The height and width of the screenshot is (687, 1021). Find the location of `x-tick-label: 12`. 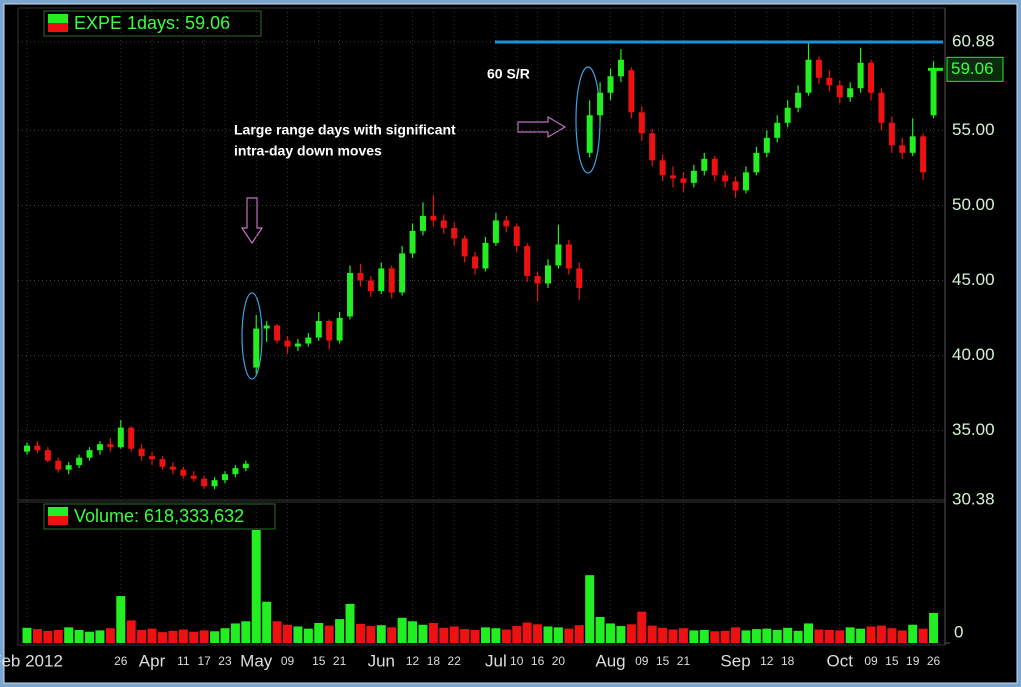

x-tick-label: 12 is located at coordinates (413, 661).